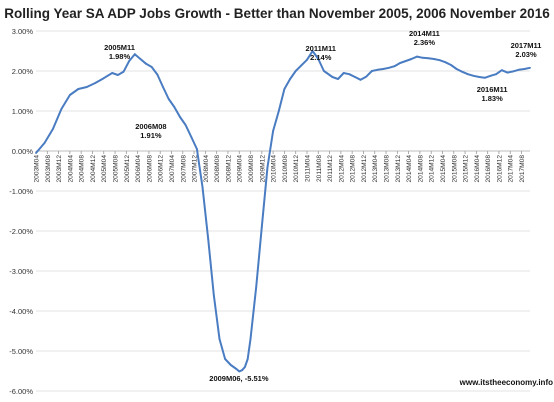 The width and height of the screenshot is (554, 402). I want to click on annotation-label: 2014M11, so click(424, 33).